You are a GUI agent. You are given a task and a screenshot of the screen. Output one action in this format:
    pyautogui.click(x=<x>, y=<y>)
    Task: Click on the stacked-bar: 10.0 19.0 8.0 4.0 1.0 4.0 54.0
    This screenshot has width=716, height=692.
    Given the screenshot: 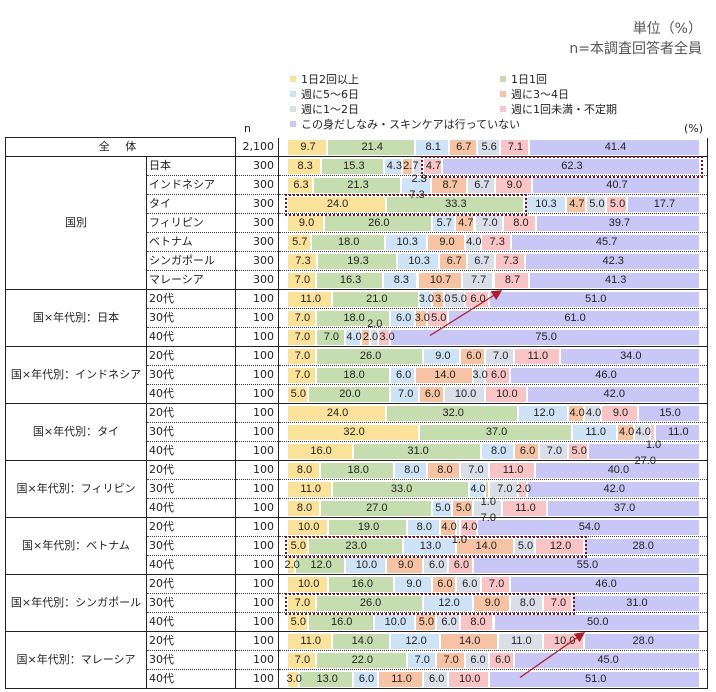 What is the action you would take?
    pyautogui.click(x=494, y=533)
    